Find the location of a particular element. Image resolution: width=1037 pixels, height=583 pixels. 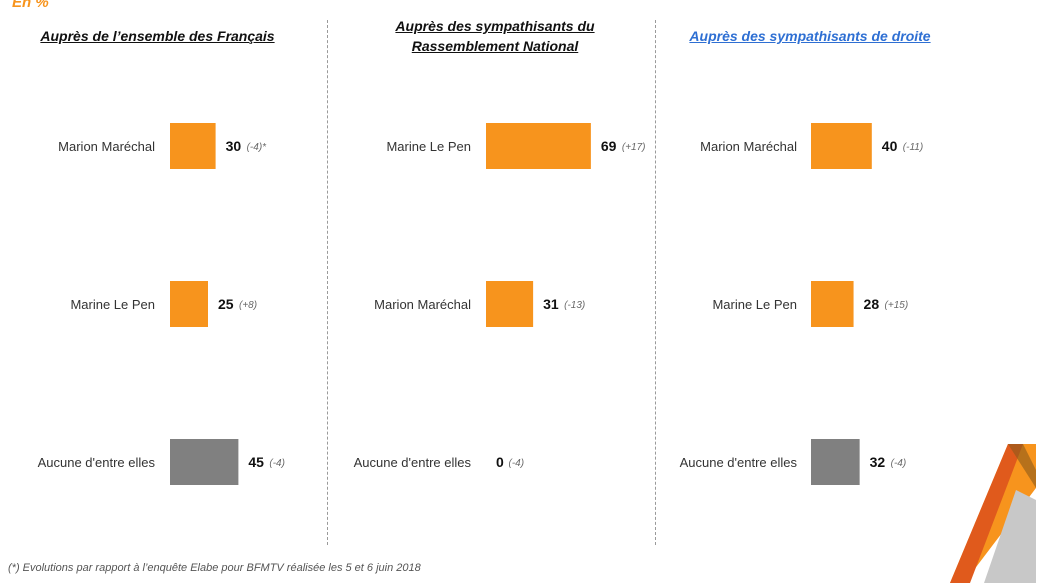

panel-2-title-line2: Rassemblement National is located at coordinates (495, 46).